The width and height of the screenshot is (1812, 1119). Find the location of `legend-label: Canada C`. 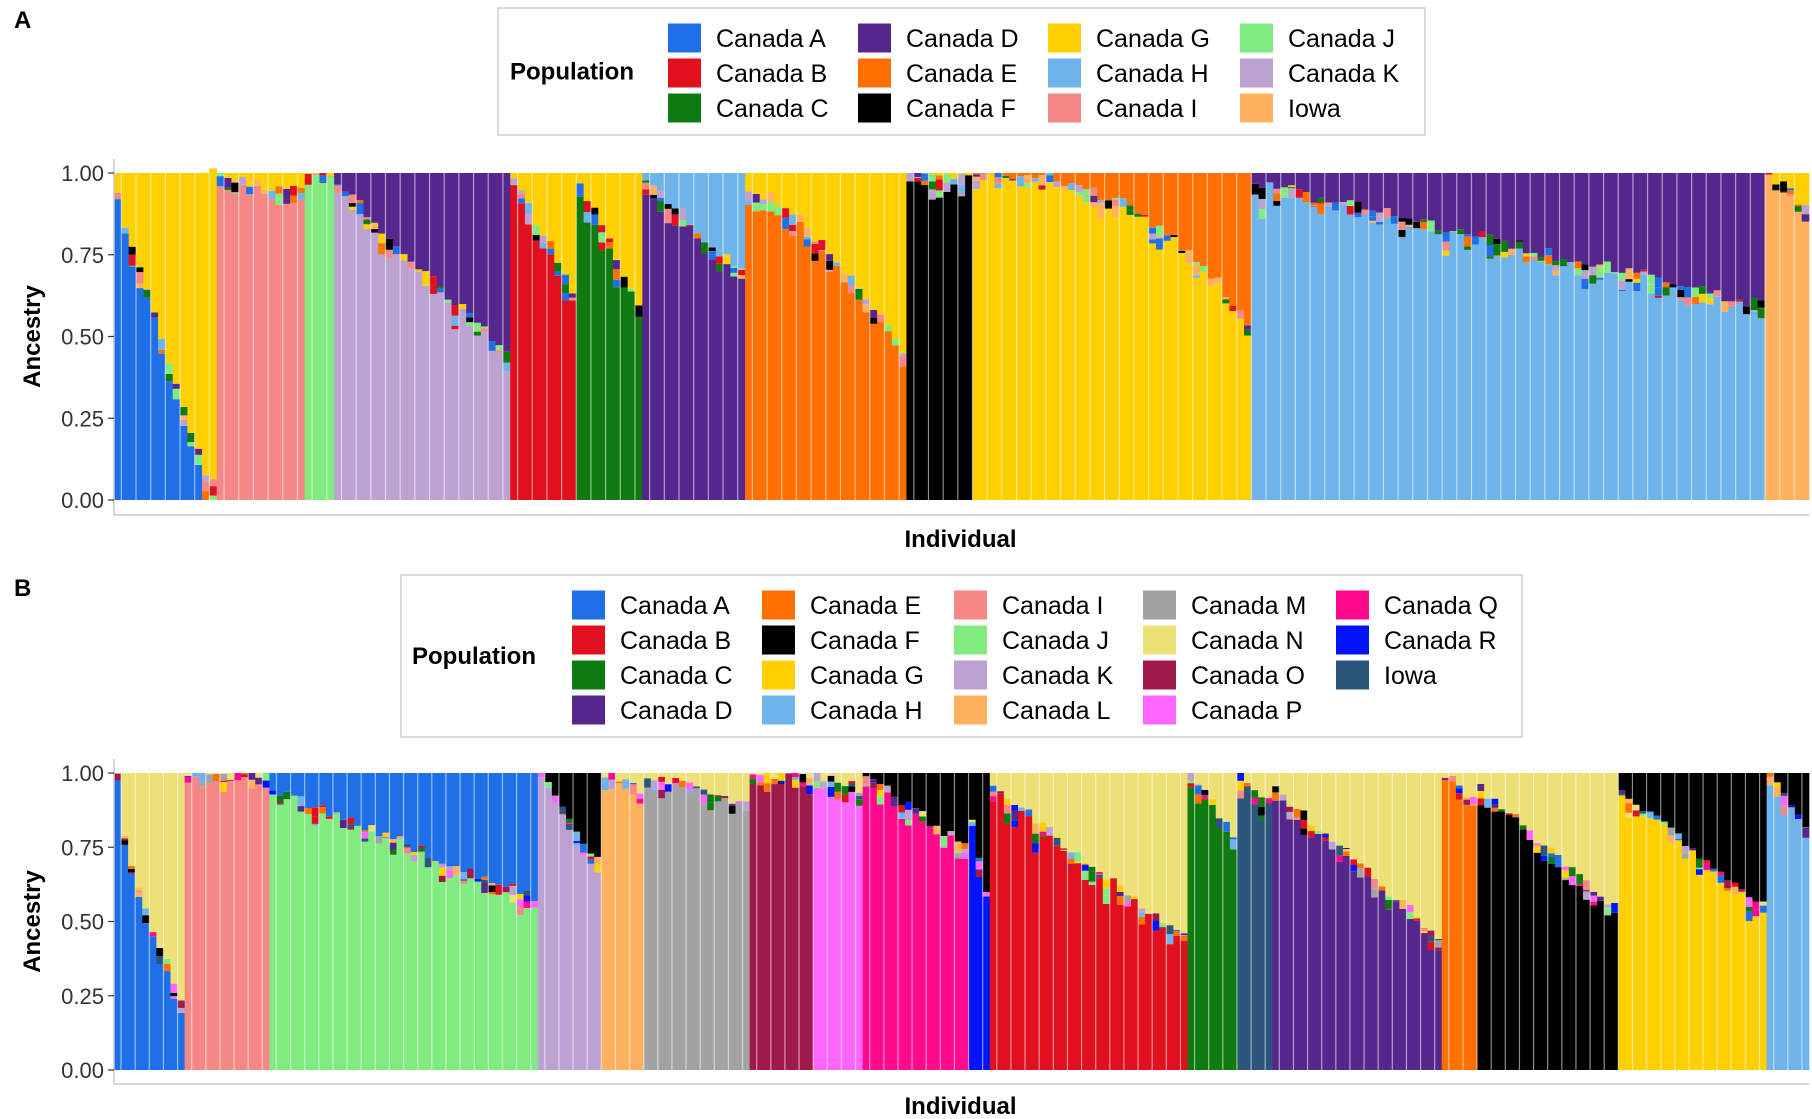

legend-label: Canada C is located at coordinates (772, 109).